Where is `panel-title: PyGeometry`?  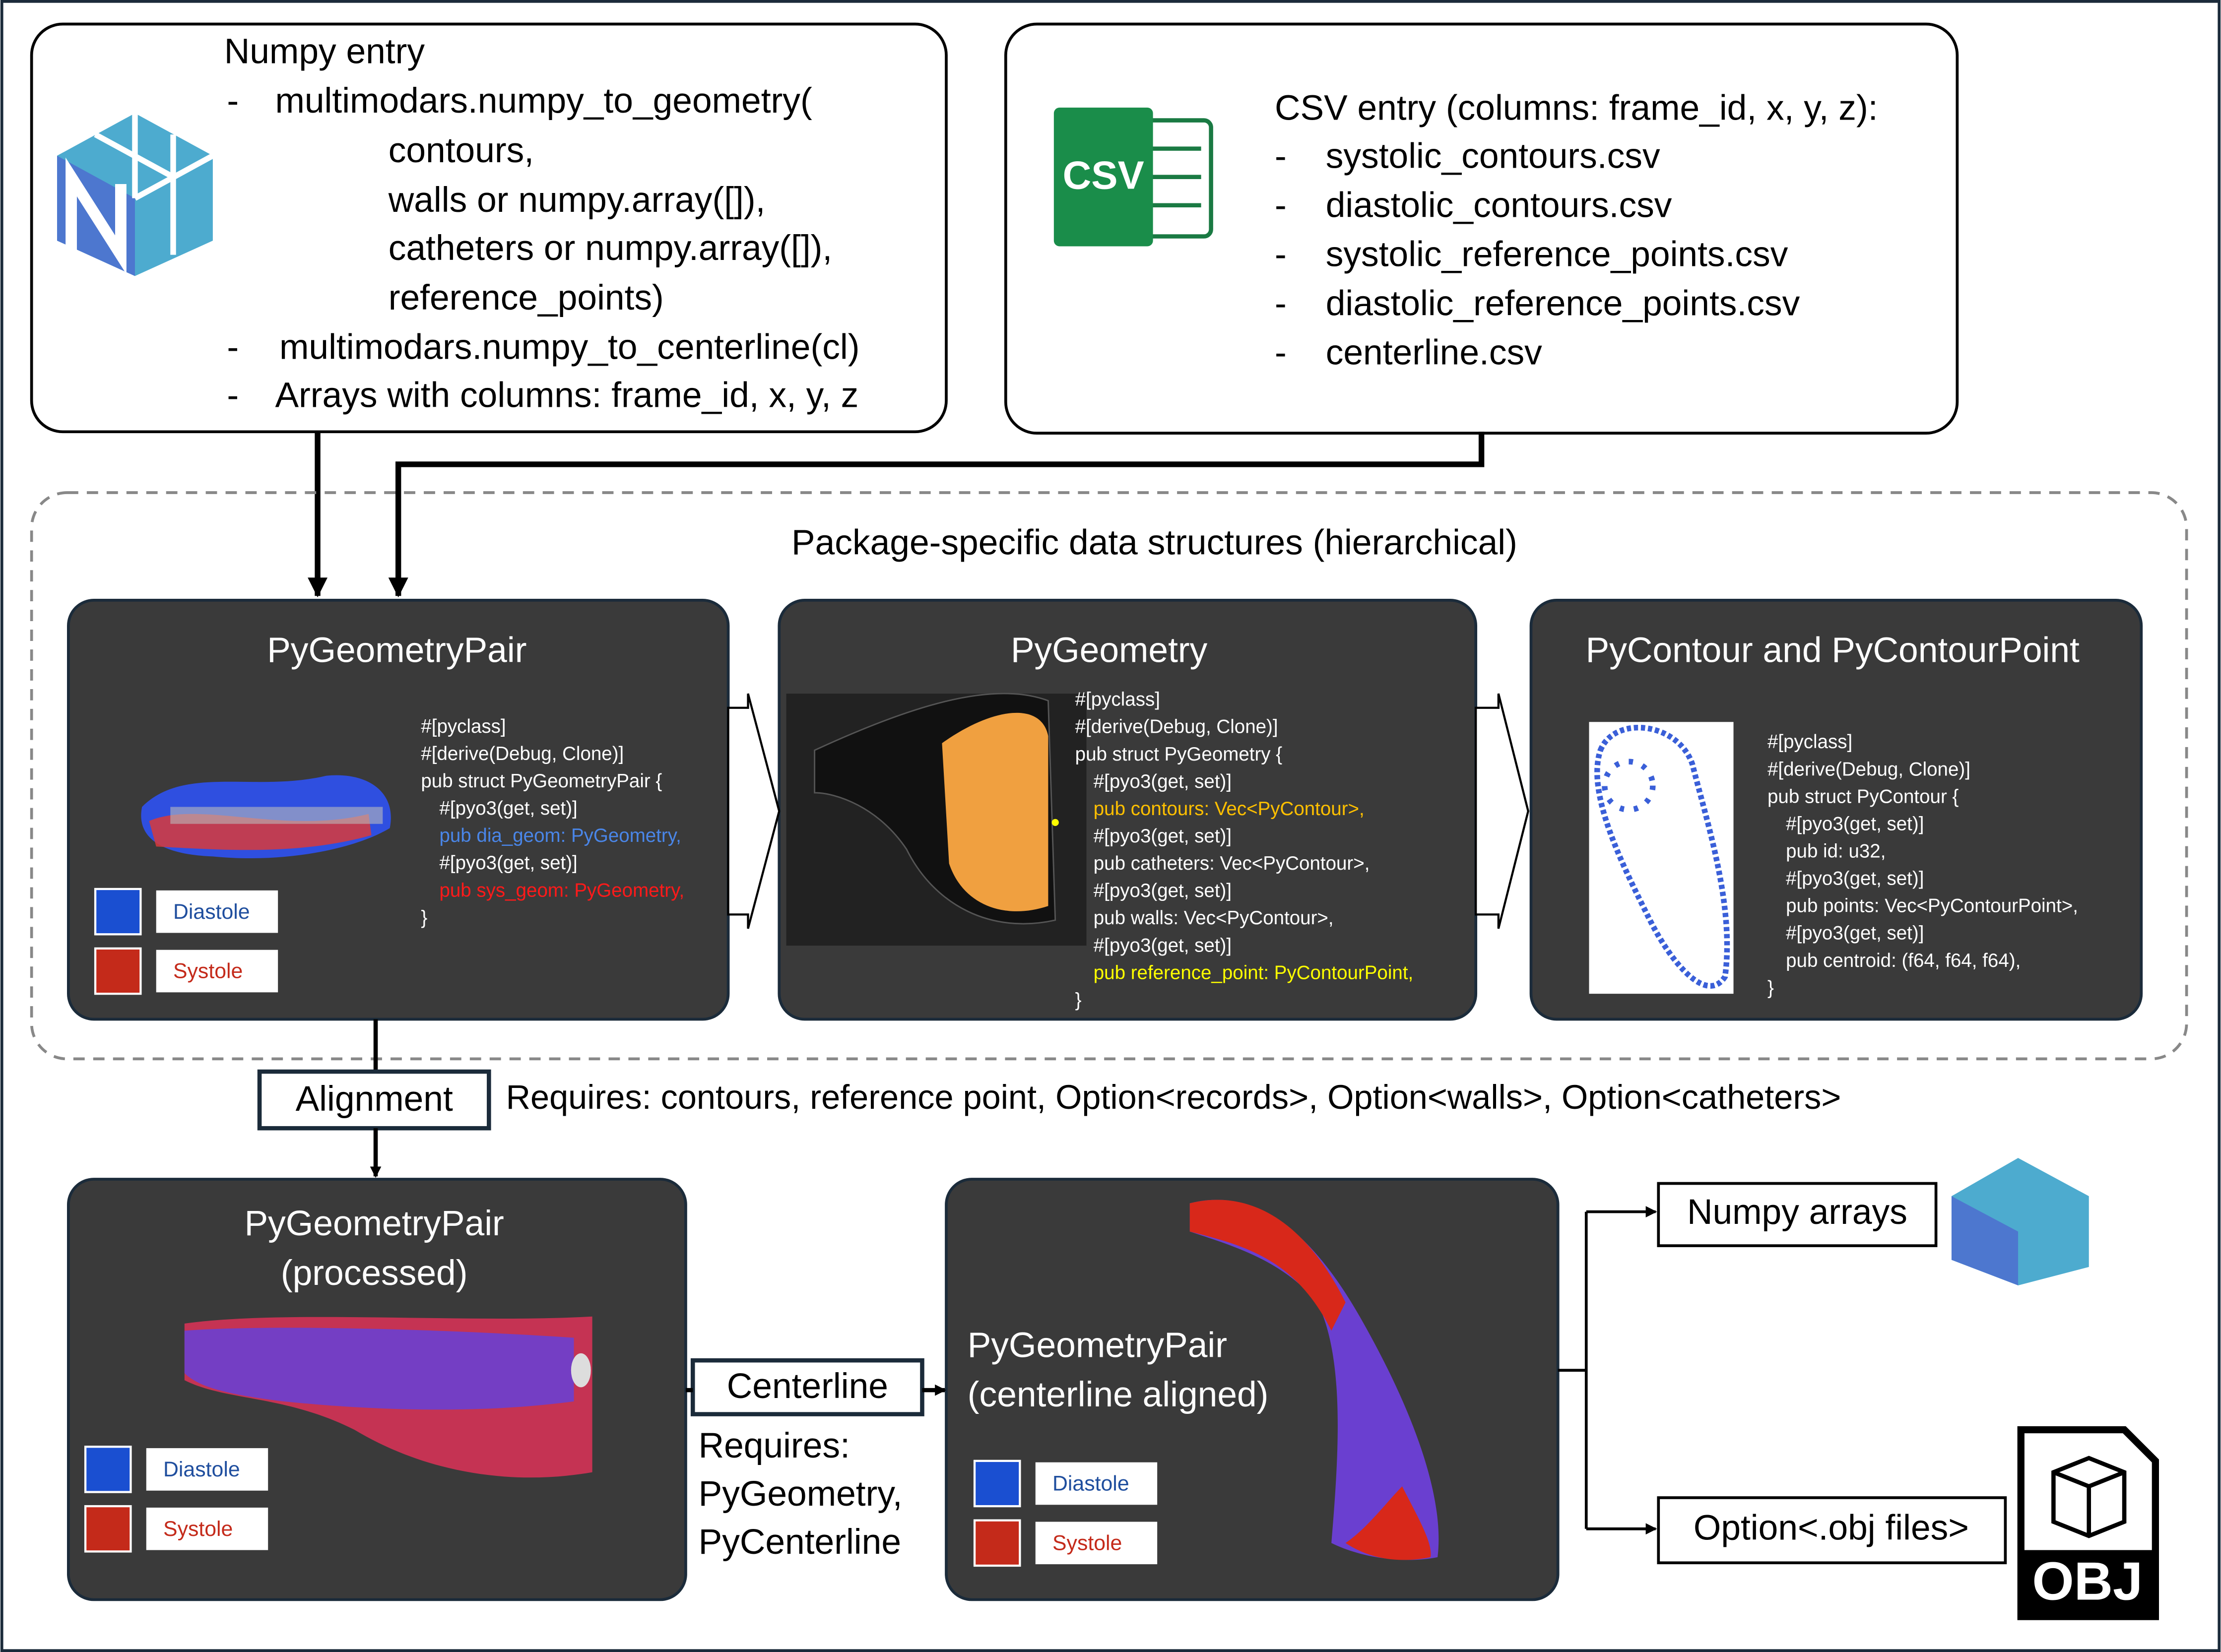
panel-title: PyGeometry is located at coordinates (1109, 650).